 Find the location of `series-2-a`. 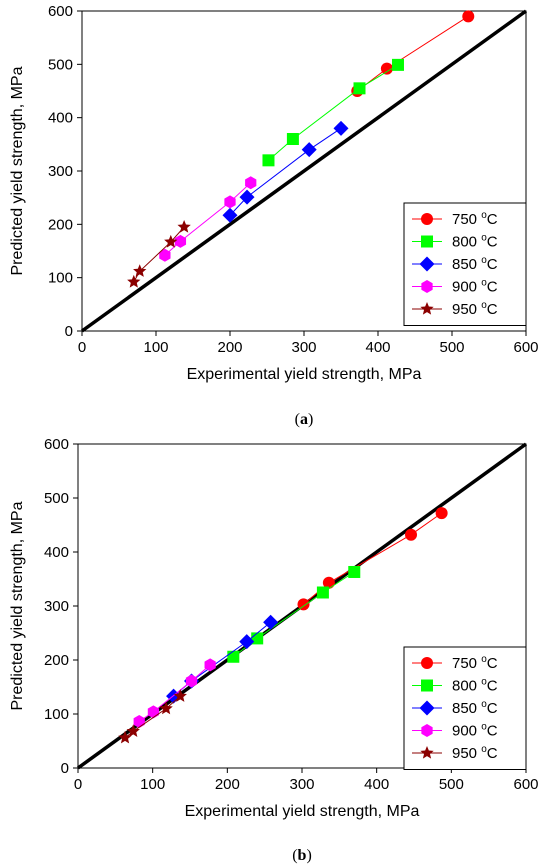

series-2-a is located at coordinates (285, 171).